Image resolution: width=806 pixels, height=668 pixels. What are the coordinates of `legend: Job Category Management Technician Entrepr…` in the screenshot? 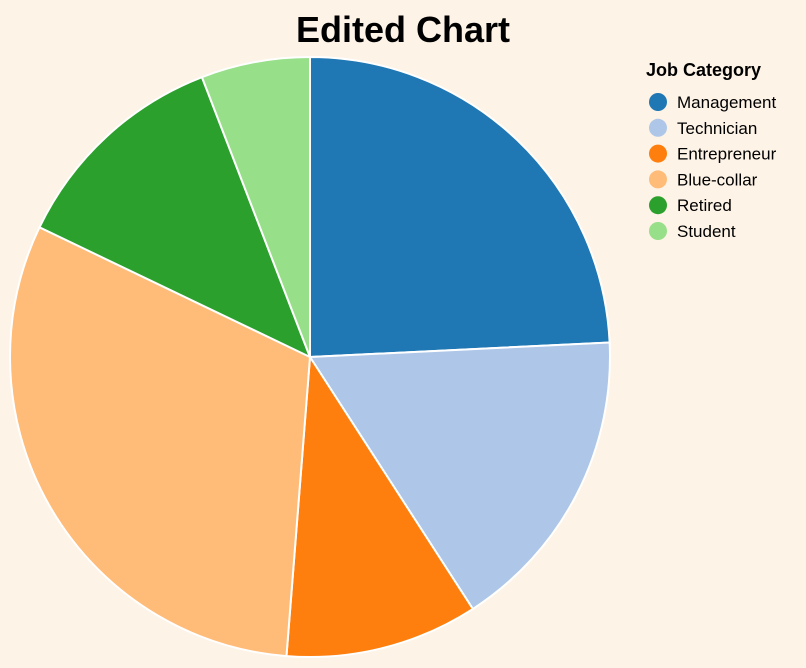 It's located at (711, 150).